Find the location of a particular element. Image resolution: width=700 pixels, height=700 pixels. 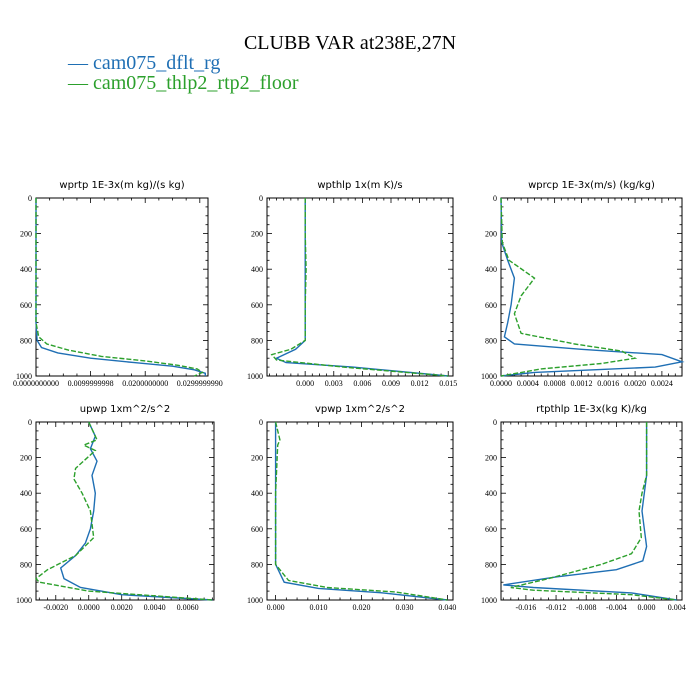

panel-title: wprcp 1E-3x(m/s) (kg/kg) is located at coordinates (591, 185).